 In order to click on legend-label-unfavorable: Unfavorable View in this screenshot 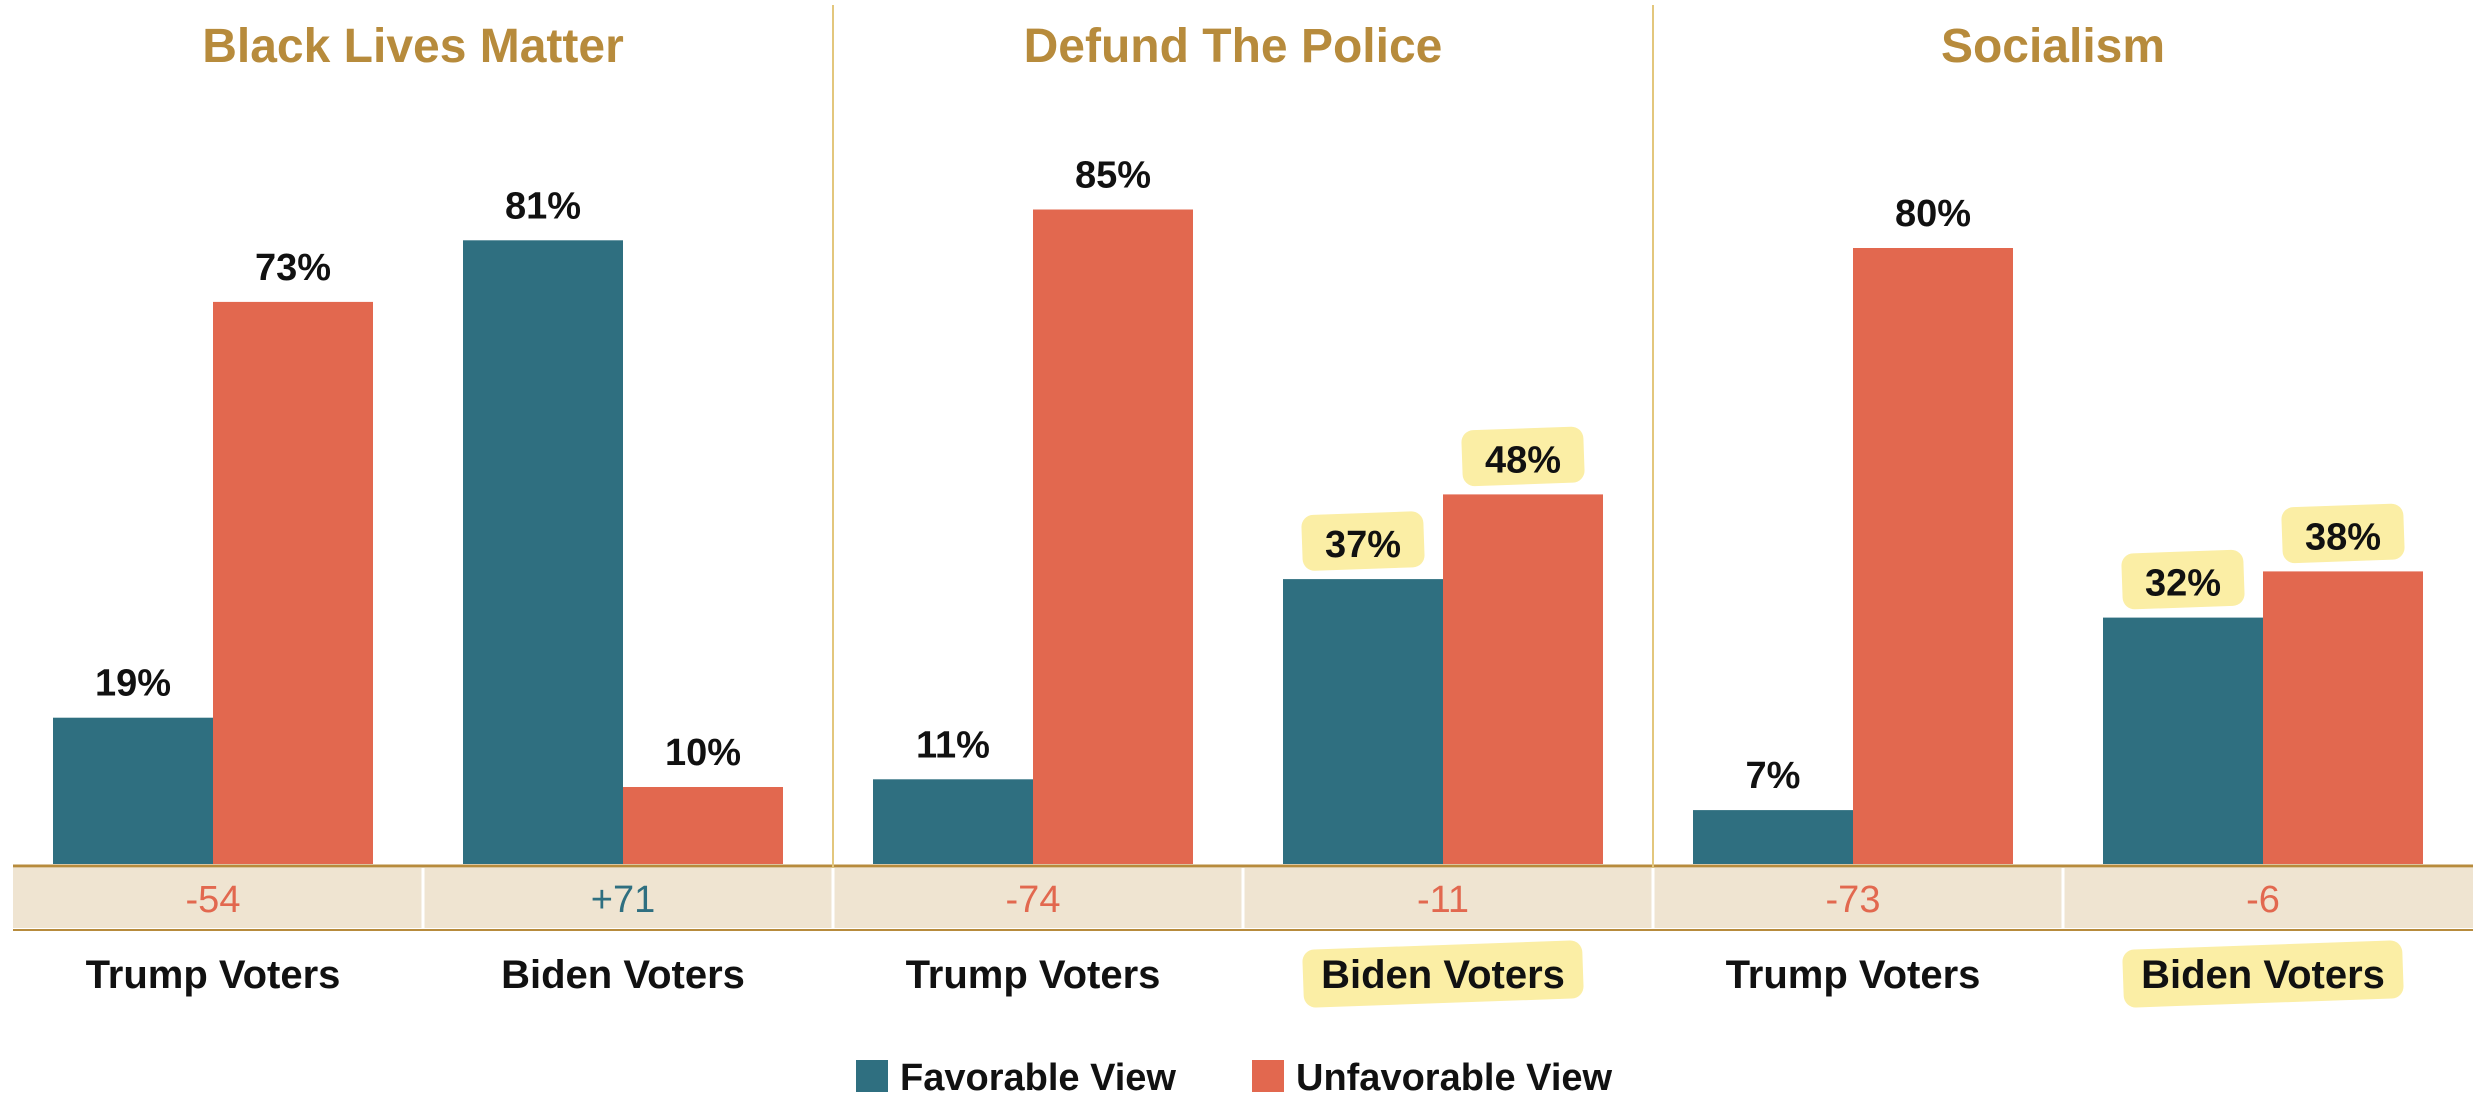, I will do `click(1454, 1078)`.